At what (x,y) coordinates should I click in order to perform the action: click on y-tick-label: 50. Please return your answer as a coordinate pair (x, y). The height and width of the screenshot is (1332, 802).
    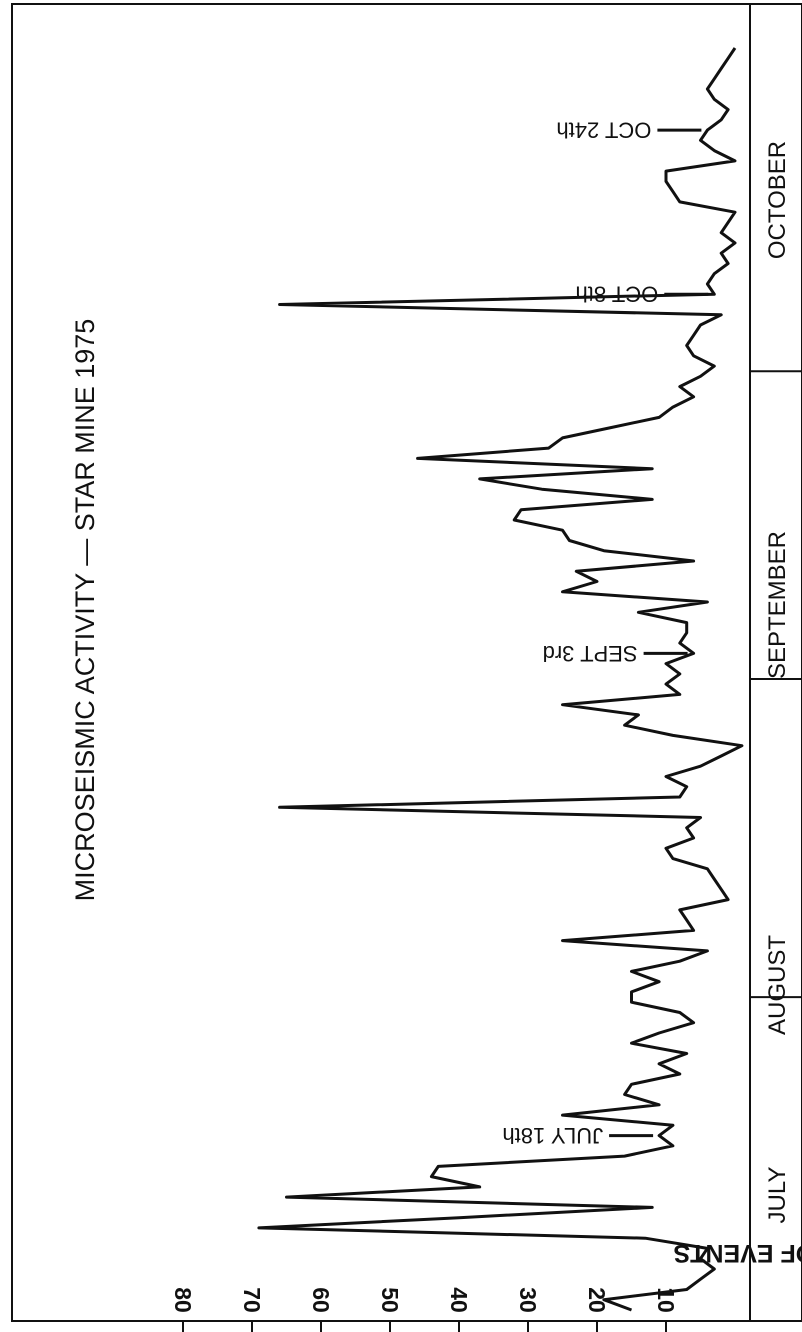
    Looking at the image, I should click on (390, 1300).